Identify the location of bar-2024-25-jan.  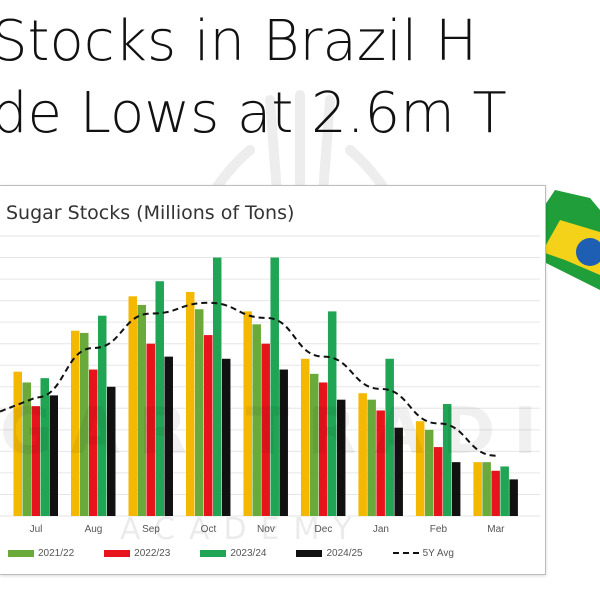
(398, 471).